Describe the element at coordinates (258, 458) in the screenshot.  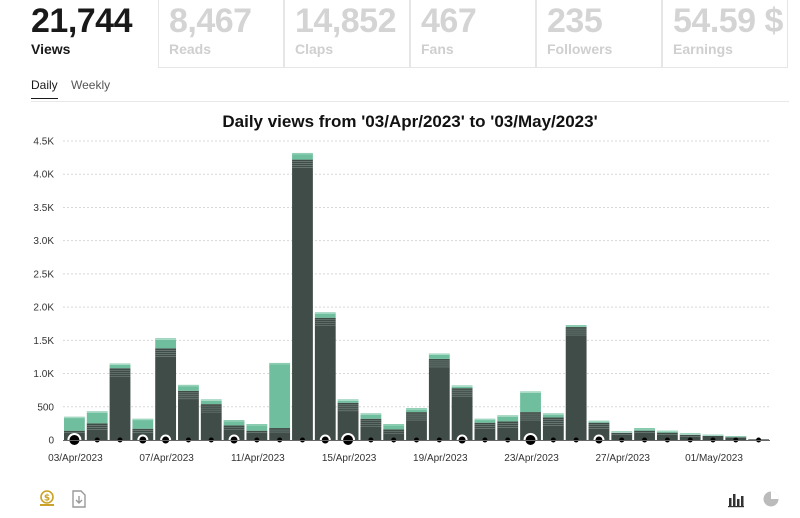
I see `x-tick-label: 11/Apr/2023` at that location.